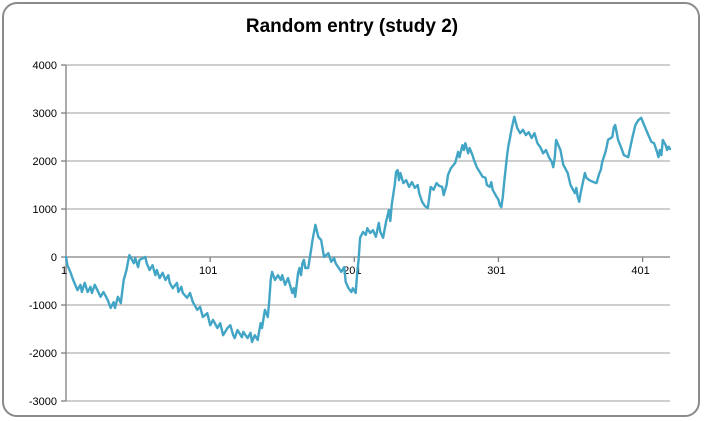  Describe the element at coordinates (45, 162) in the screenshot. I see `y-tick-label: 2000` at that location.